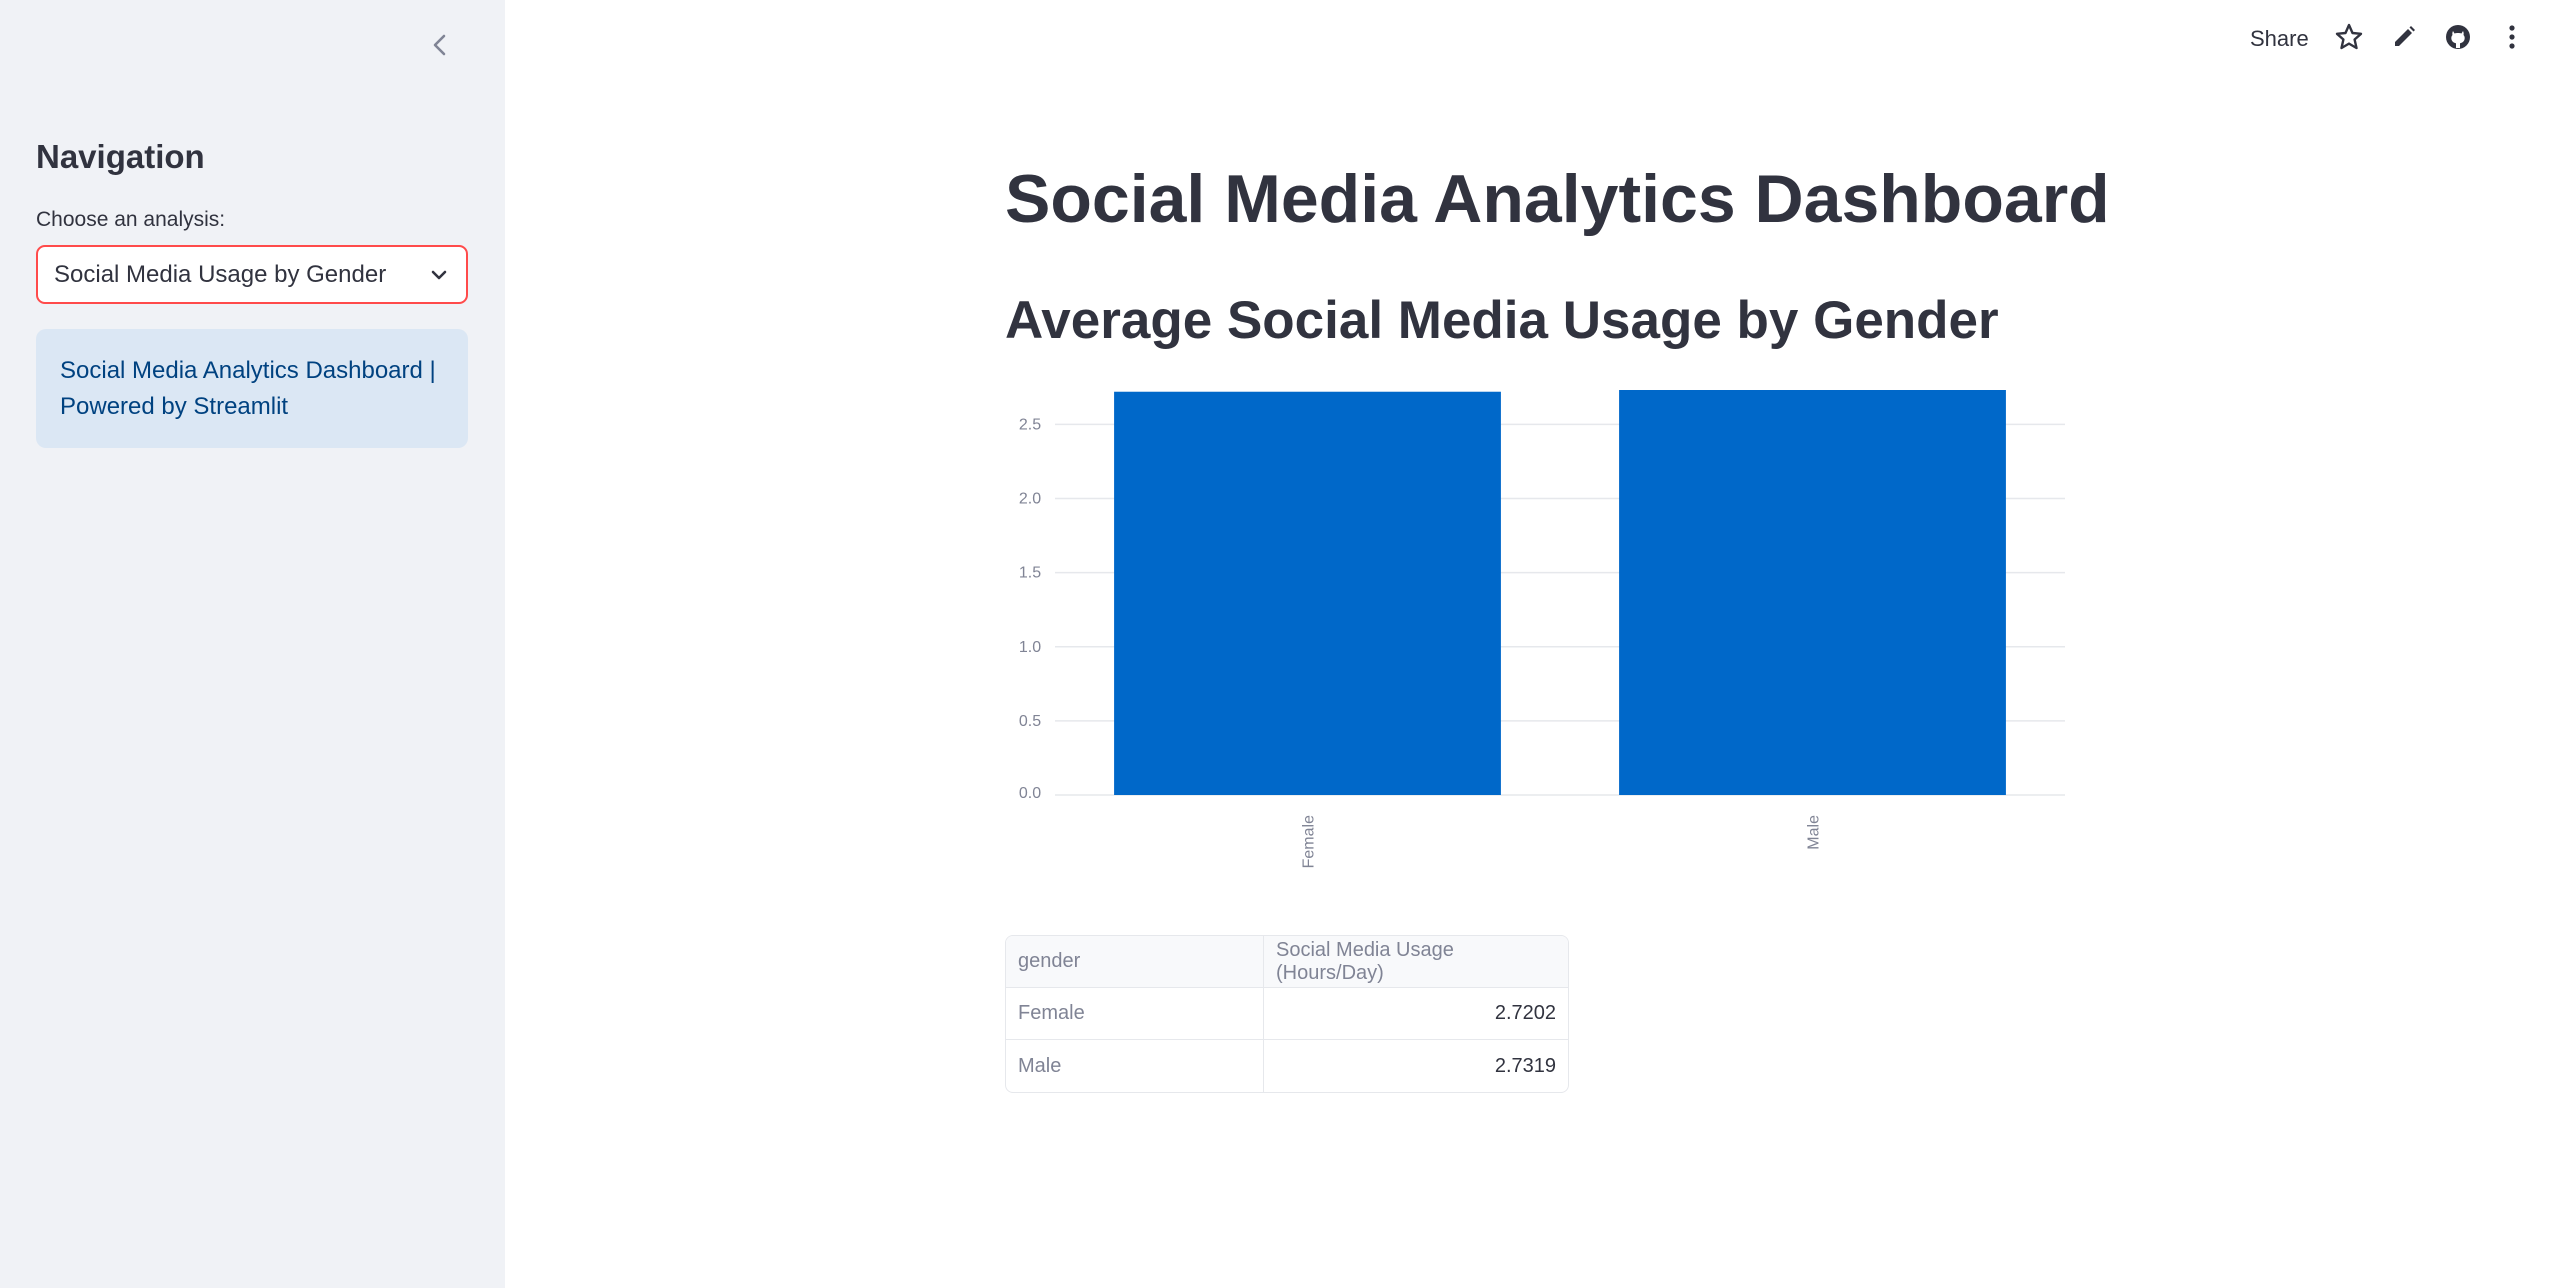 This screenshot has height=1288, width=2559. Describe the element at coordinates (1287, 1066) in the screenshot. I see `table-row: Male 2.7319` at that location.